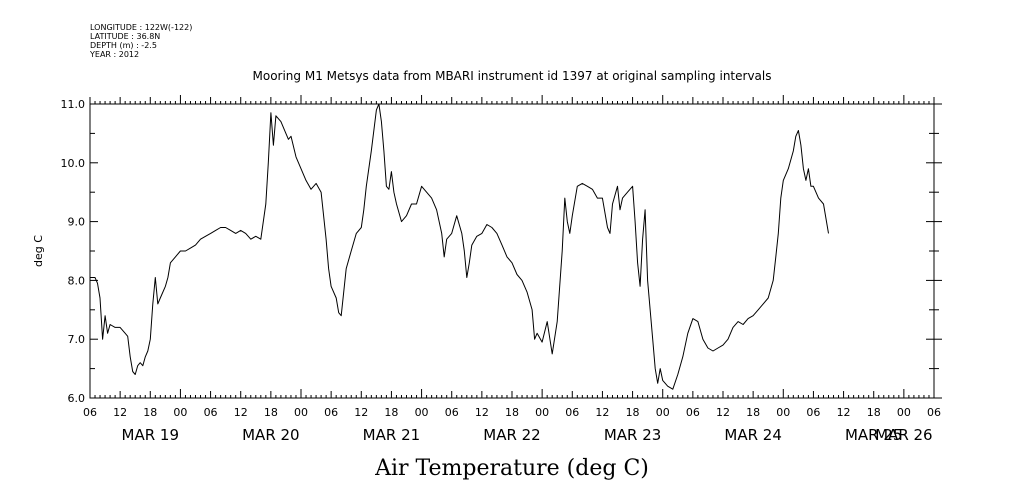 This screenshot has height=504, width=1009. Describe the element at coordinates (38, 251) in the screenshot. I see `y-axis-label: deg C` at that location.